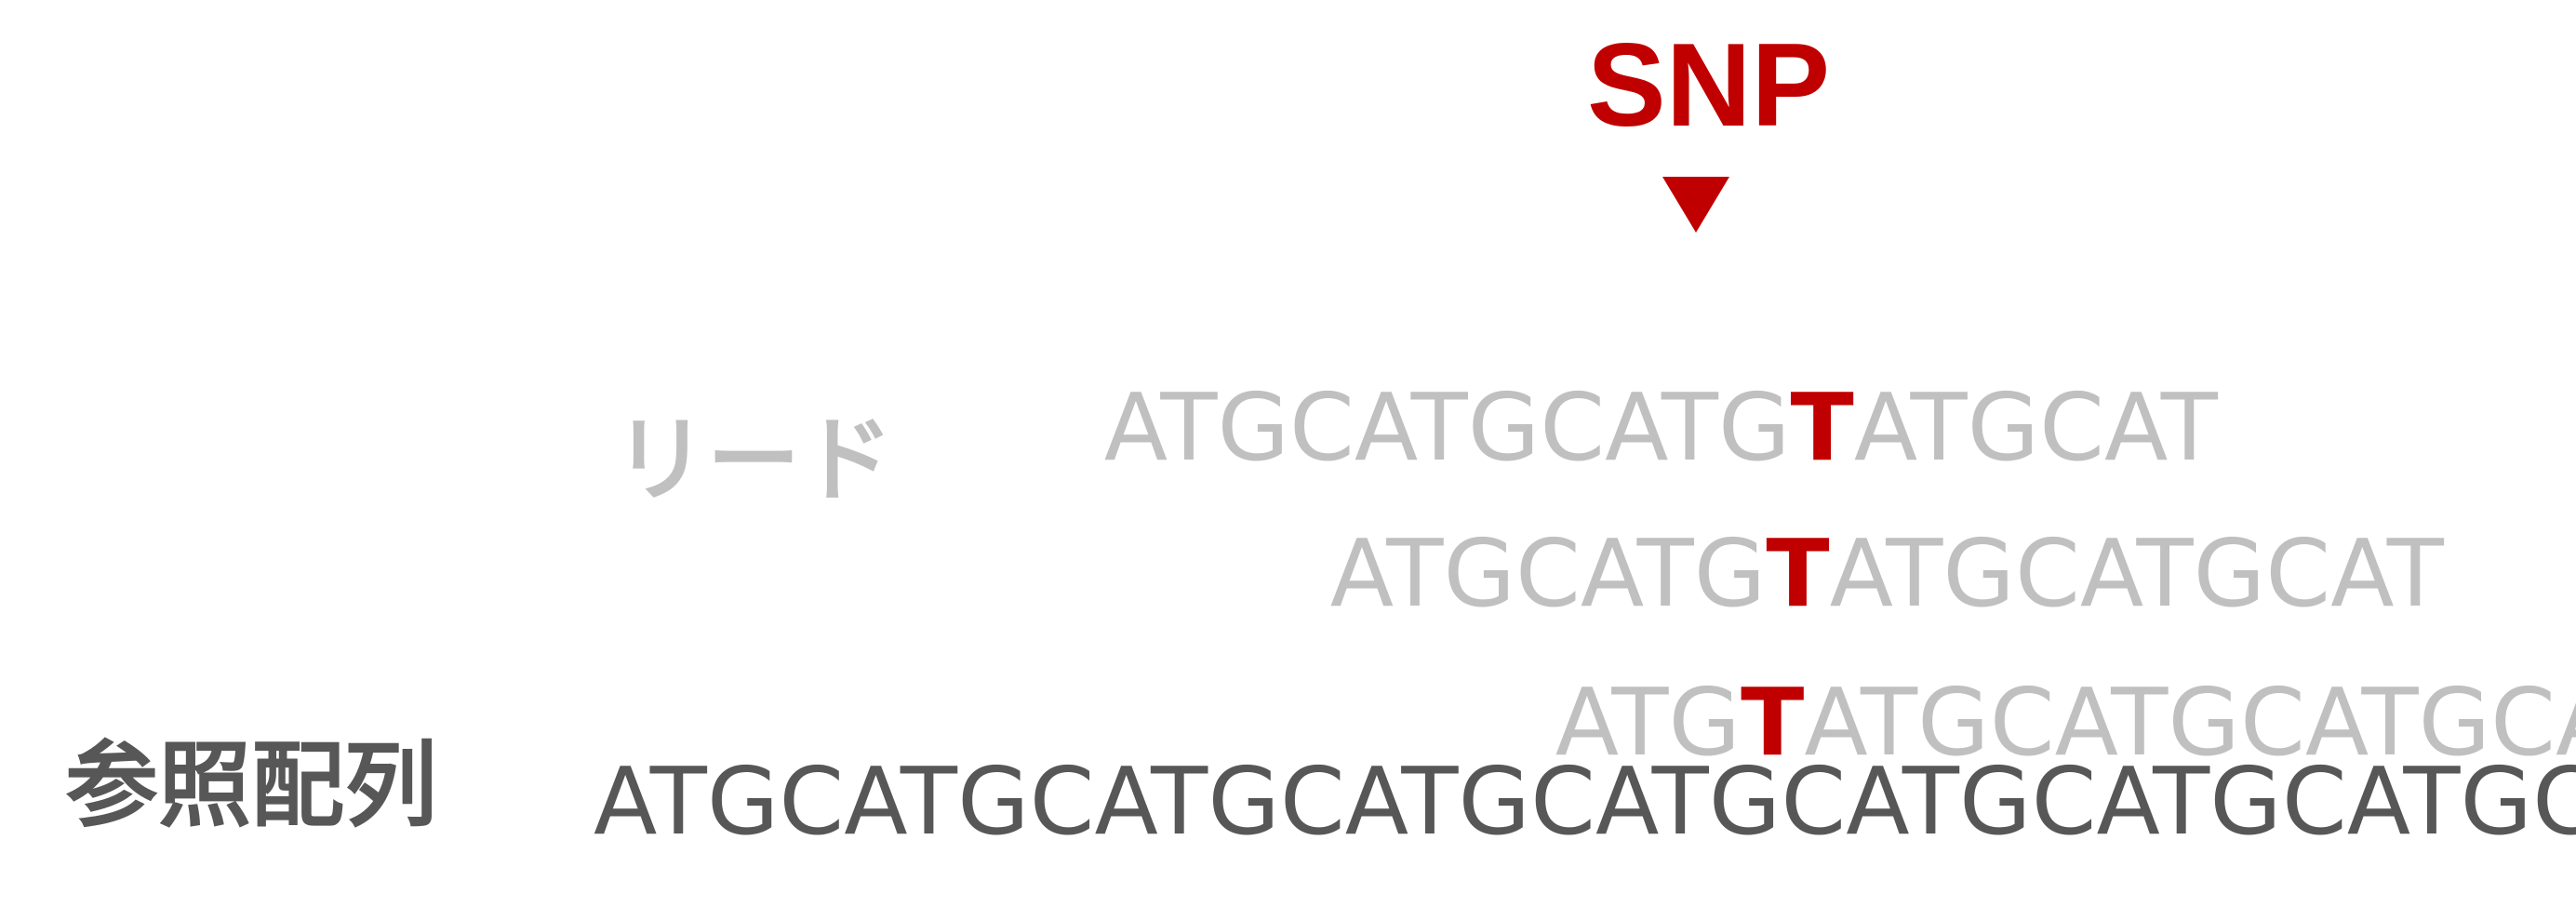 The width and height of the screenshot is (2576, 920). I want to click on read-3-snp-base: T, so click(1773, 722).